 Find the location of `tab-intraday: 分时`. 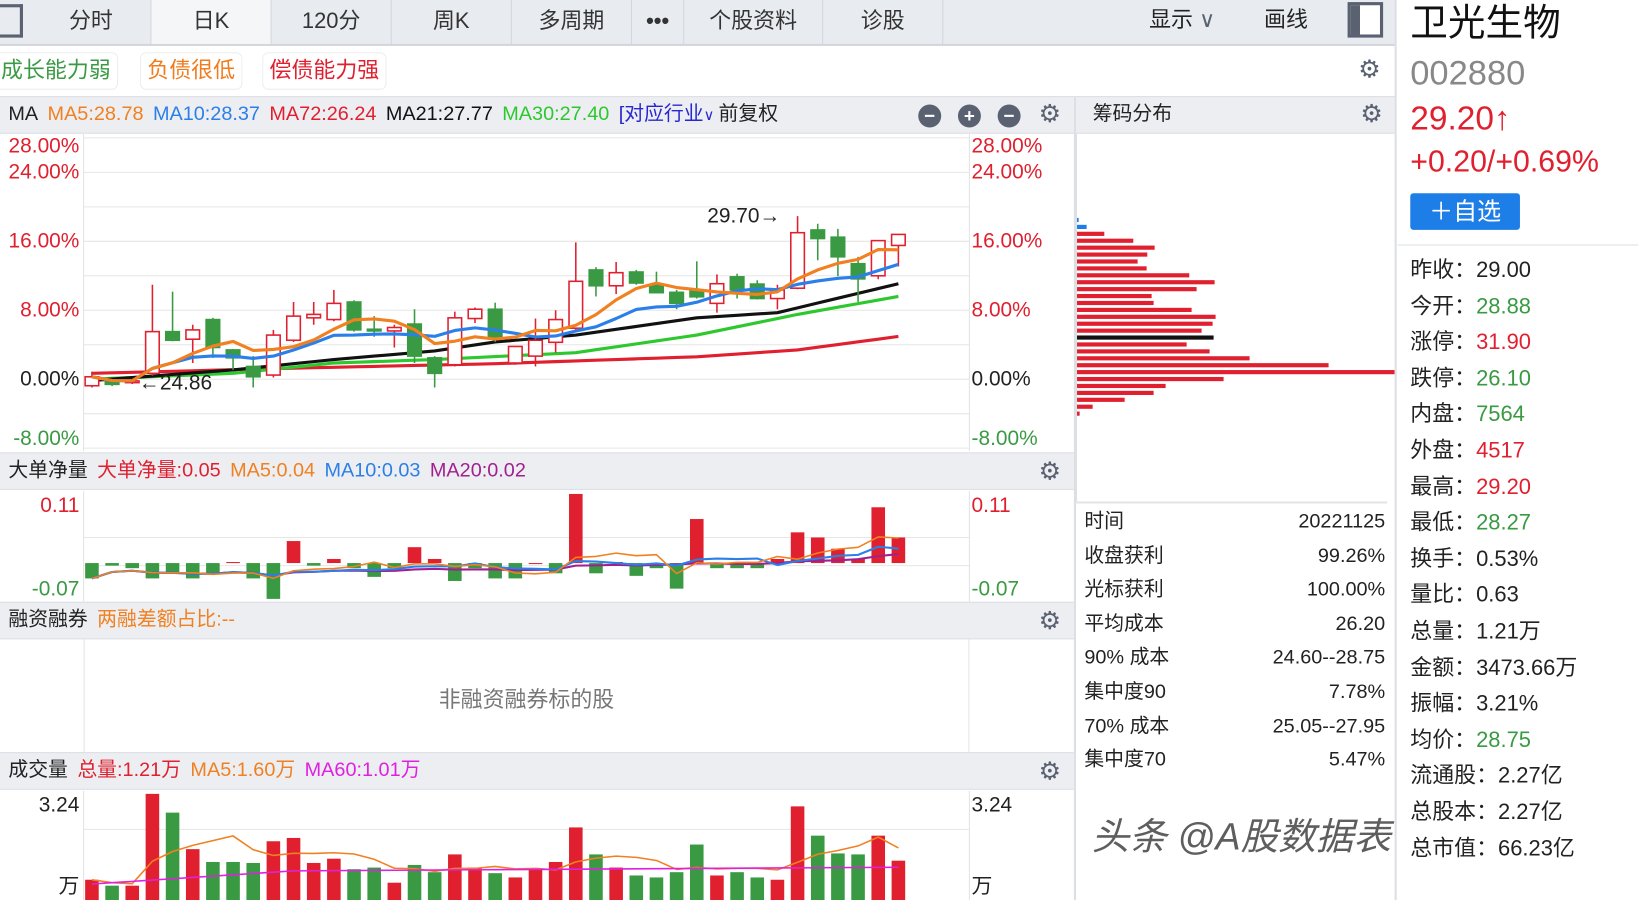

tab-intraday: 分时 is located at coordinates (91, 22).